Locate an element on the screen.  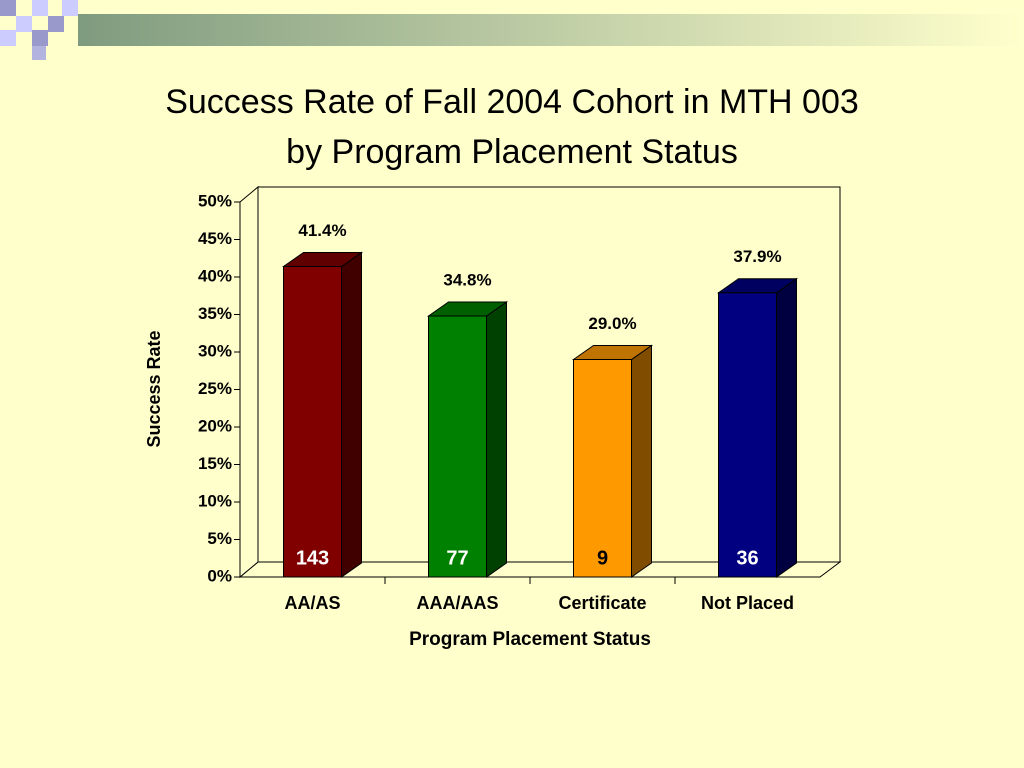
y-tick-label: 35% is located at coordinates (215, 313).